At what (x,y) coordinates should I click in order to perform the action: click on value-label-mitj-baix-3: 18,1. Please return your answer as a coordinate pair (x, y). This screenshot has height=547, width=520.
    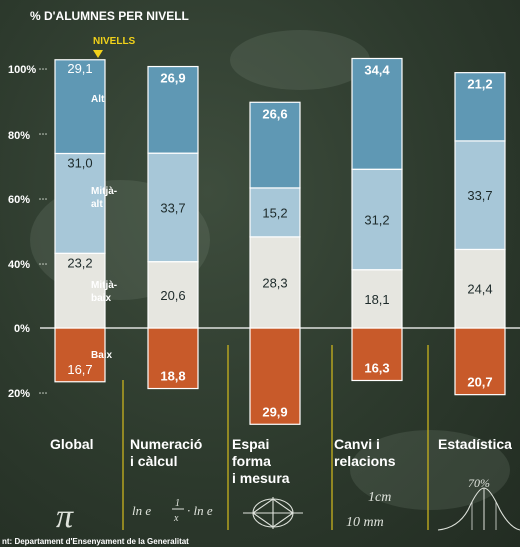
    Looking at the image, I should click on (376, 299).